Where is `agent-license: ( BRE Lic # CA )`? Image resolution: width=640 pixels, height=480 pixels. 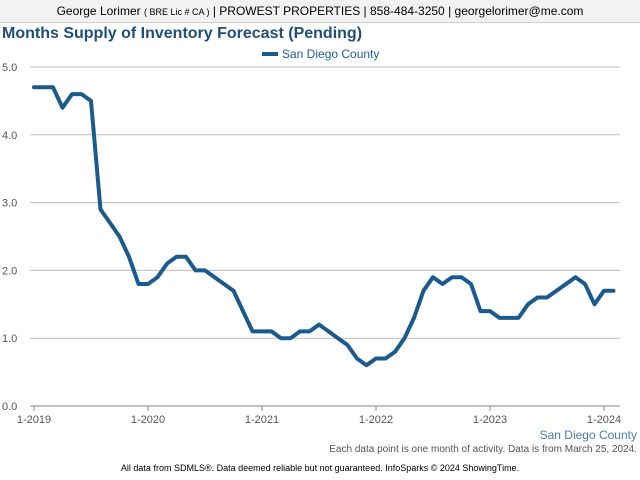 agent-license: ( BRE Lic # CA ) is located at coordinates (176, 12).